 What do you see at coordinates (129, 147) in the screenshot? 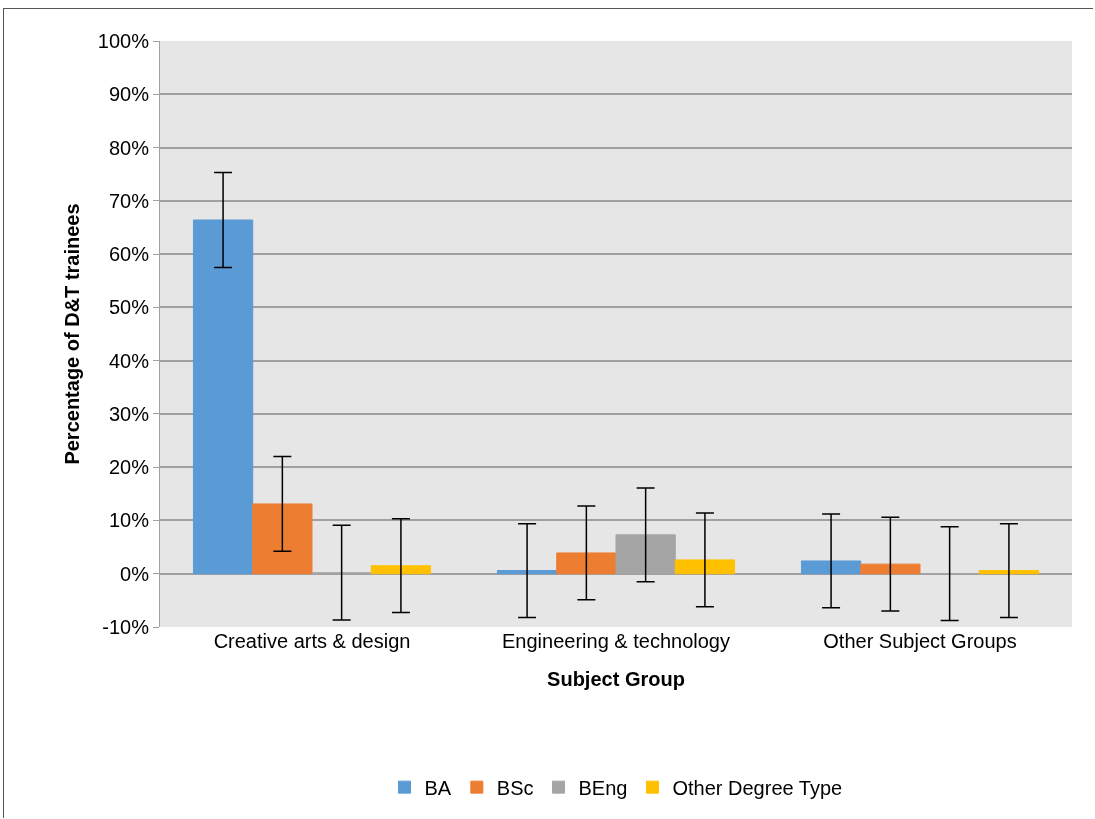
I see `y-tick-label: 80%` at bounding box center [129, 147].